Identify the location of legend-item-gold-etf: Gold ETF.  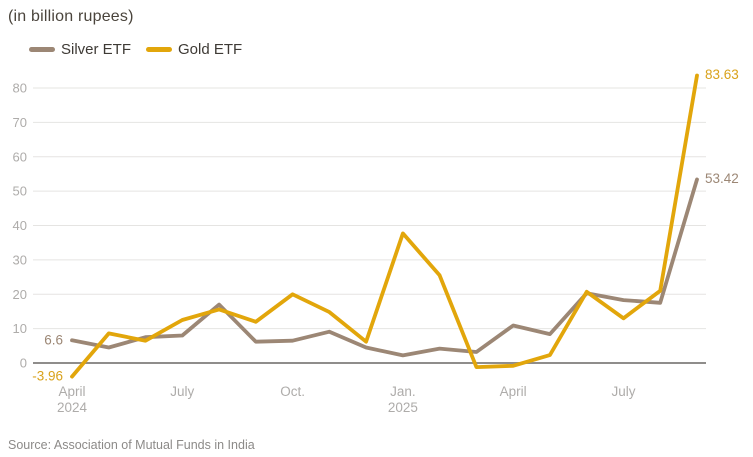
(194, 49).